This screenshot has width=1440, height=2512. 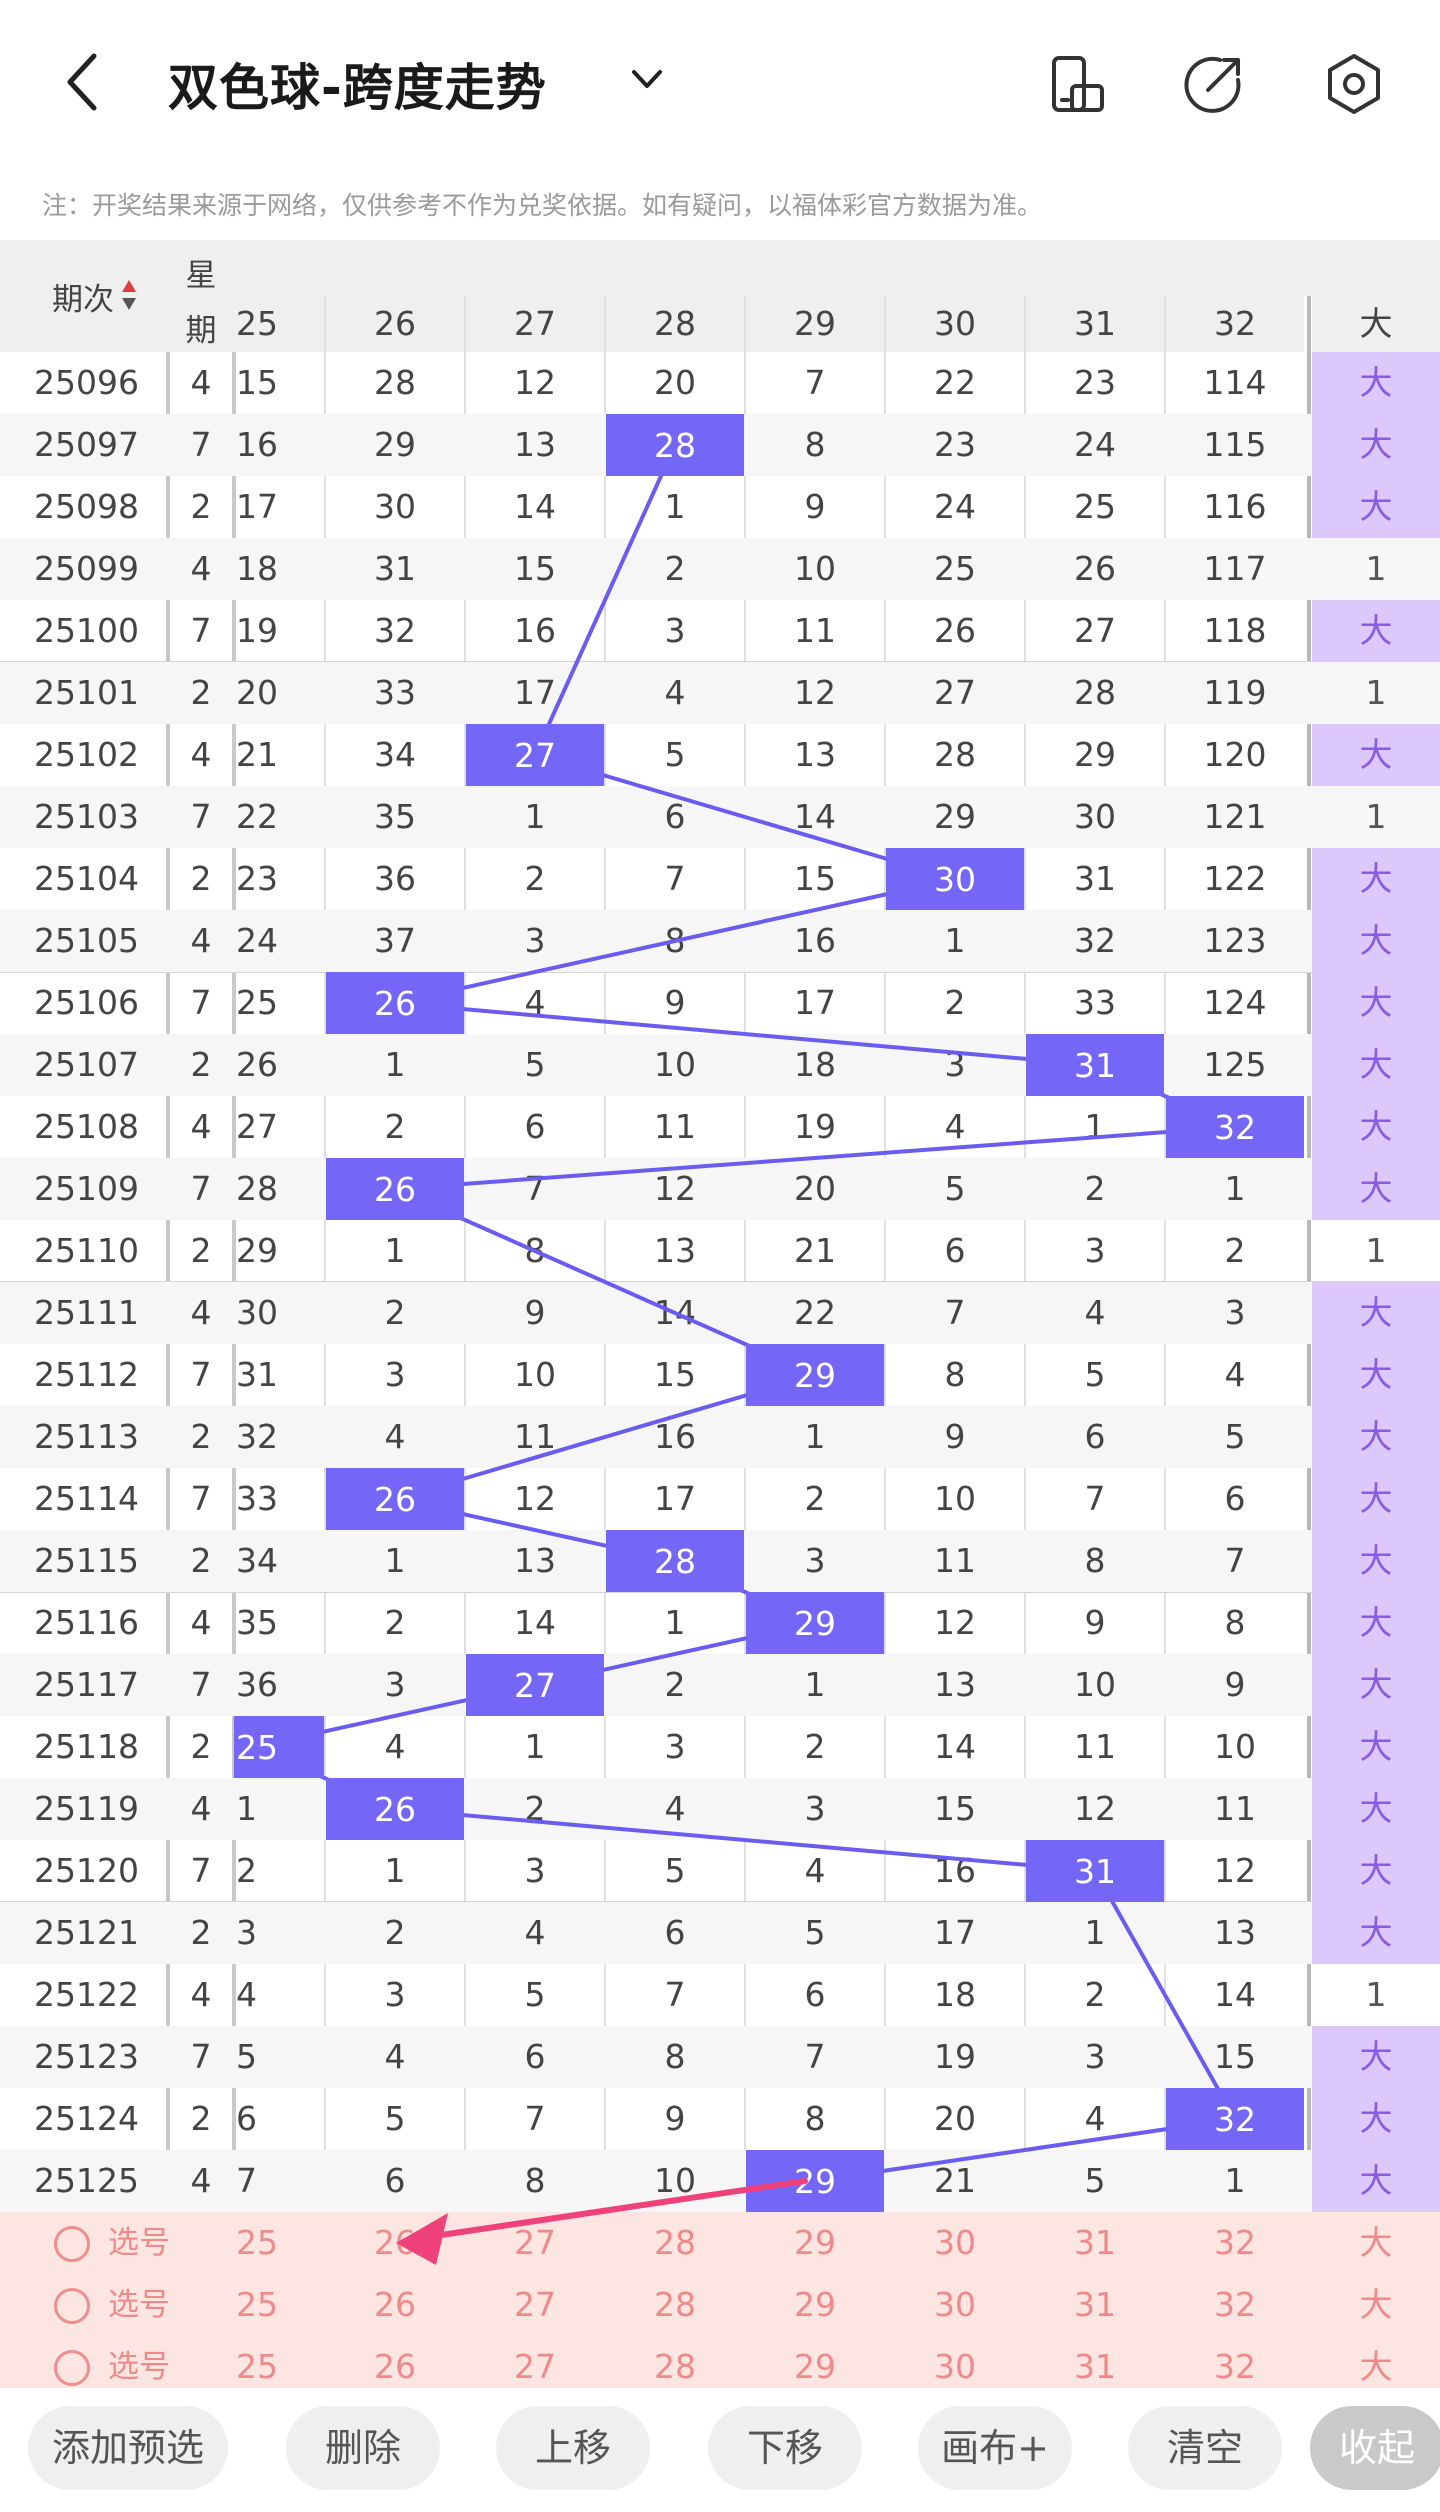 What do you see at coordinates (84, 296) in the screenshot?
I see `issue-header: 期次` at bounding box center [84, 296].